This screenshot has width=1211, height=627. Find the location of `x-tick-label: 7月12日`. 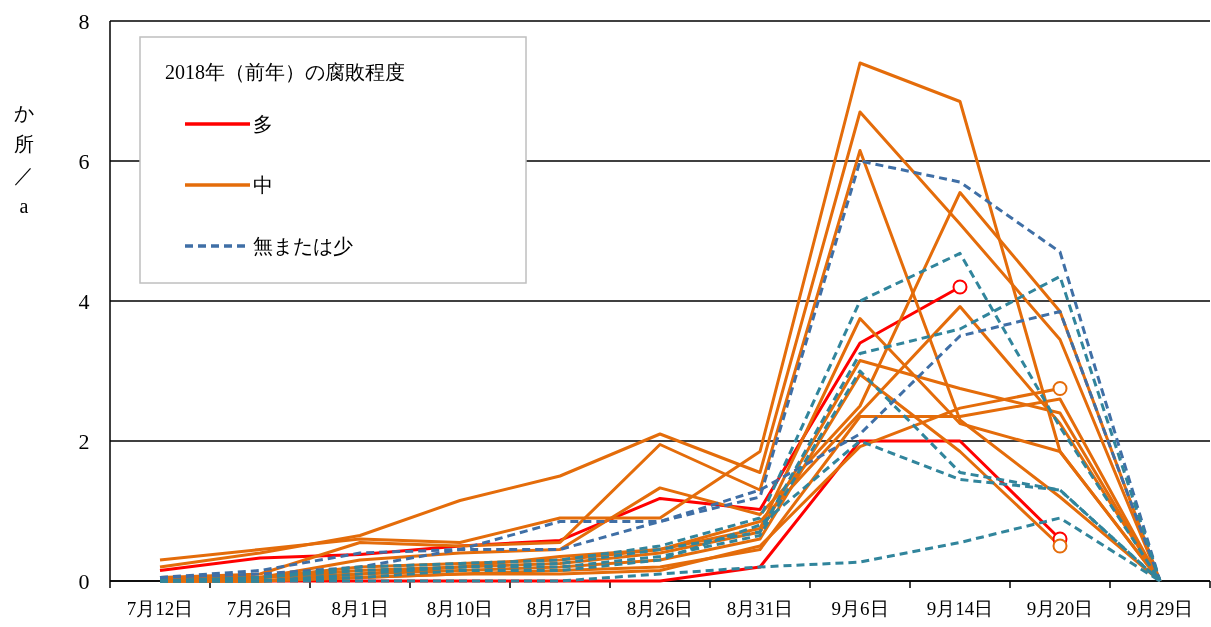

x-tick-label: 7月12日 is located at coordinates (160, 608).